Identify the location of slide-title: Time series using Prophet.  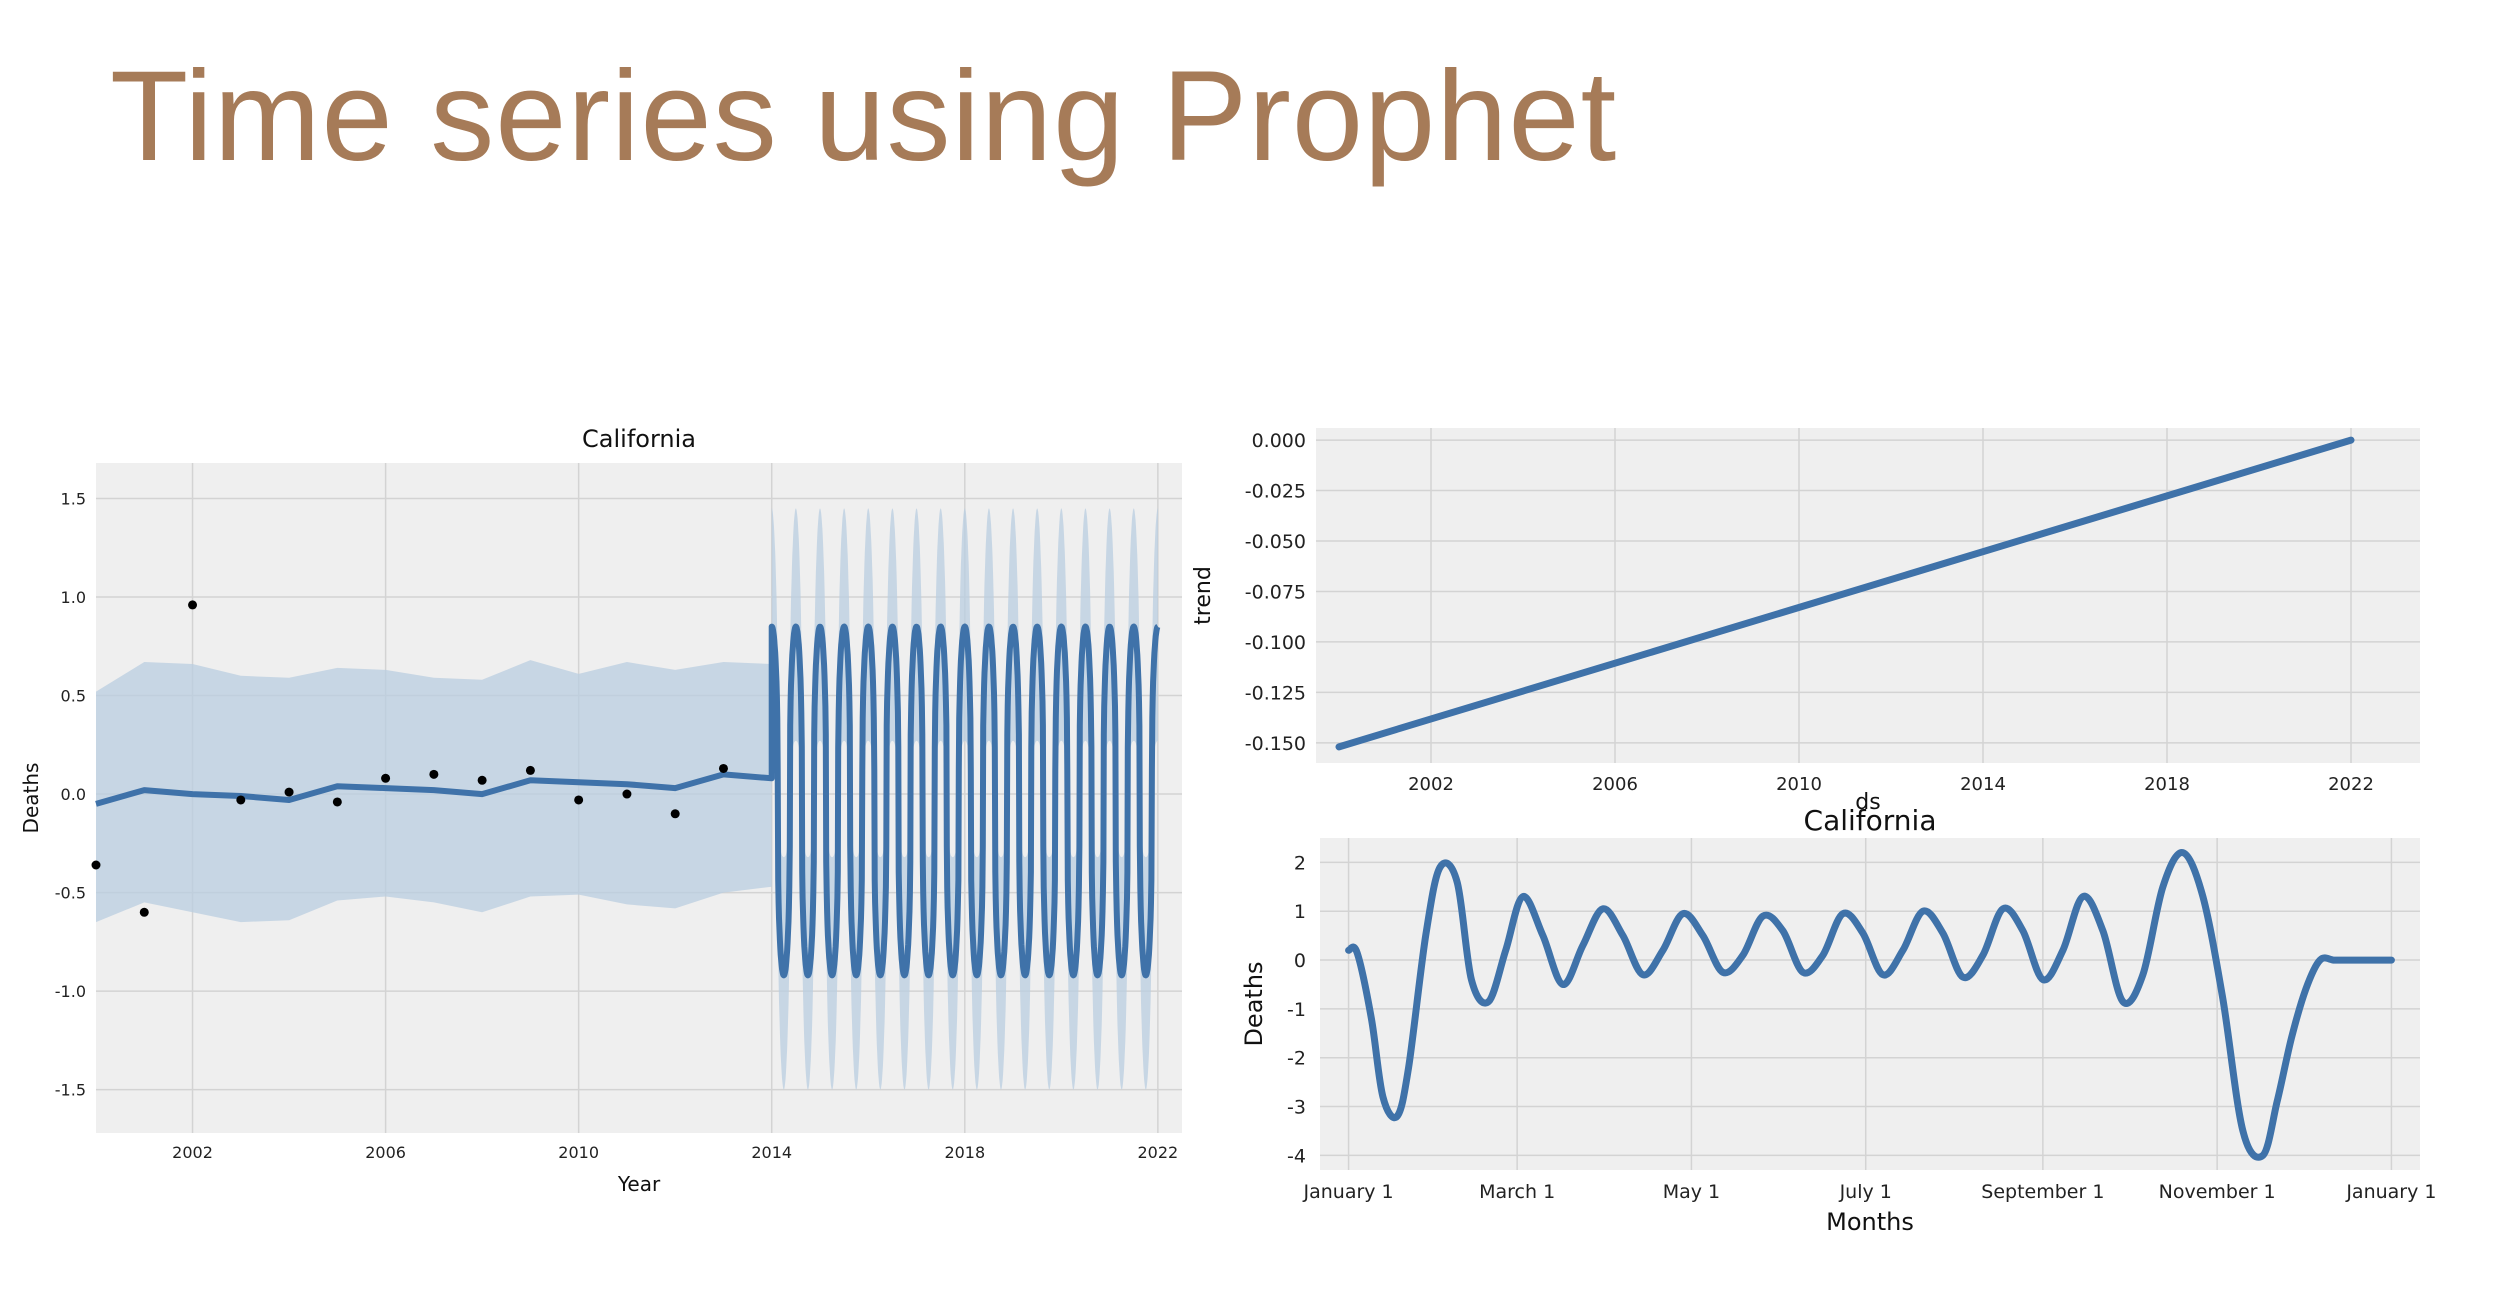
(864, 116).